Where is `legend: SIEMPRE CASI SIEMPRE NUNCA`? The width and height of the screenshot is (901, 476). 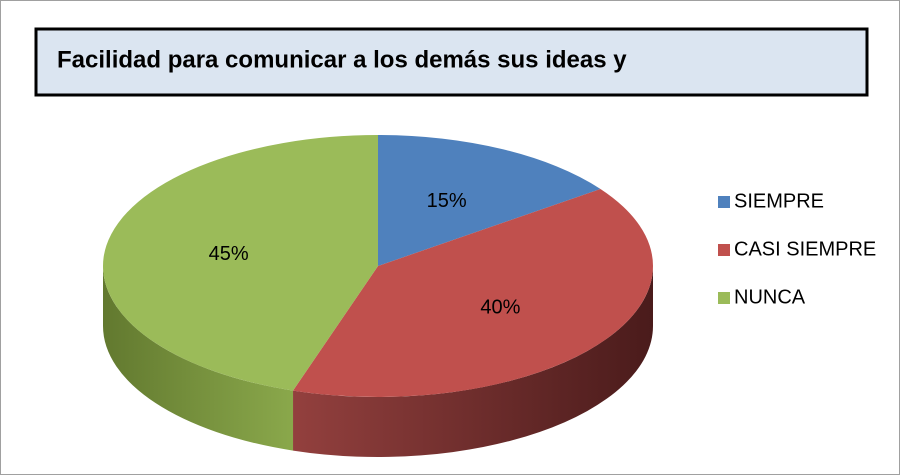 legend: SIEMPRE CASI SIEMPRE NUNCA is located at coordinates (797, 249).